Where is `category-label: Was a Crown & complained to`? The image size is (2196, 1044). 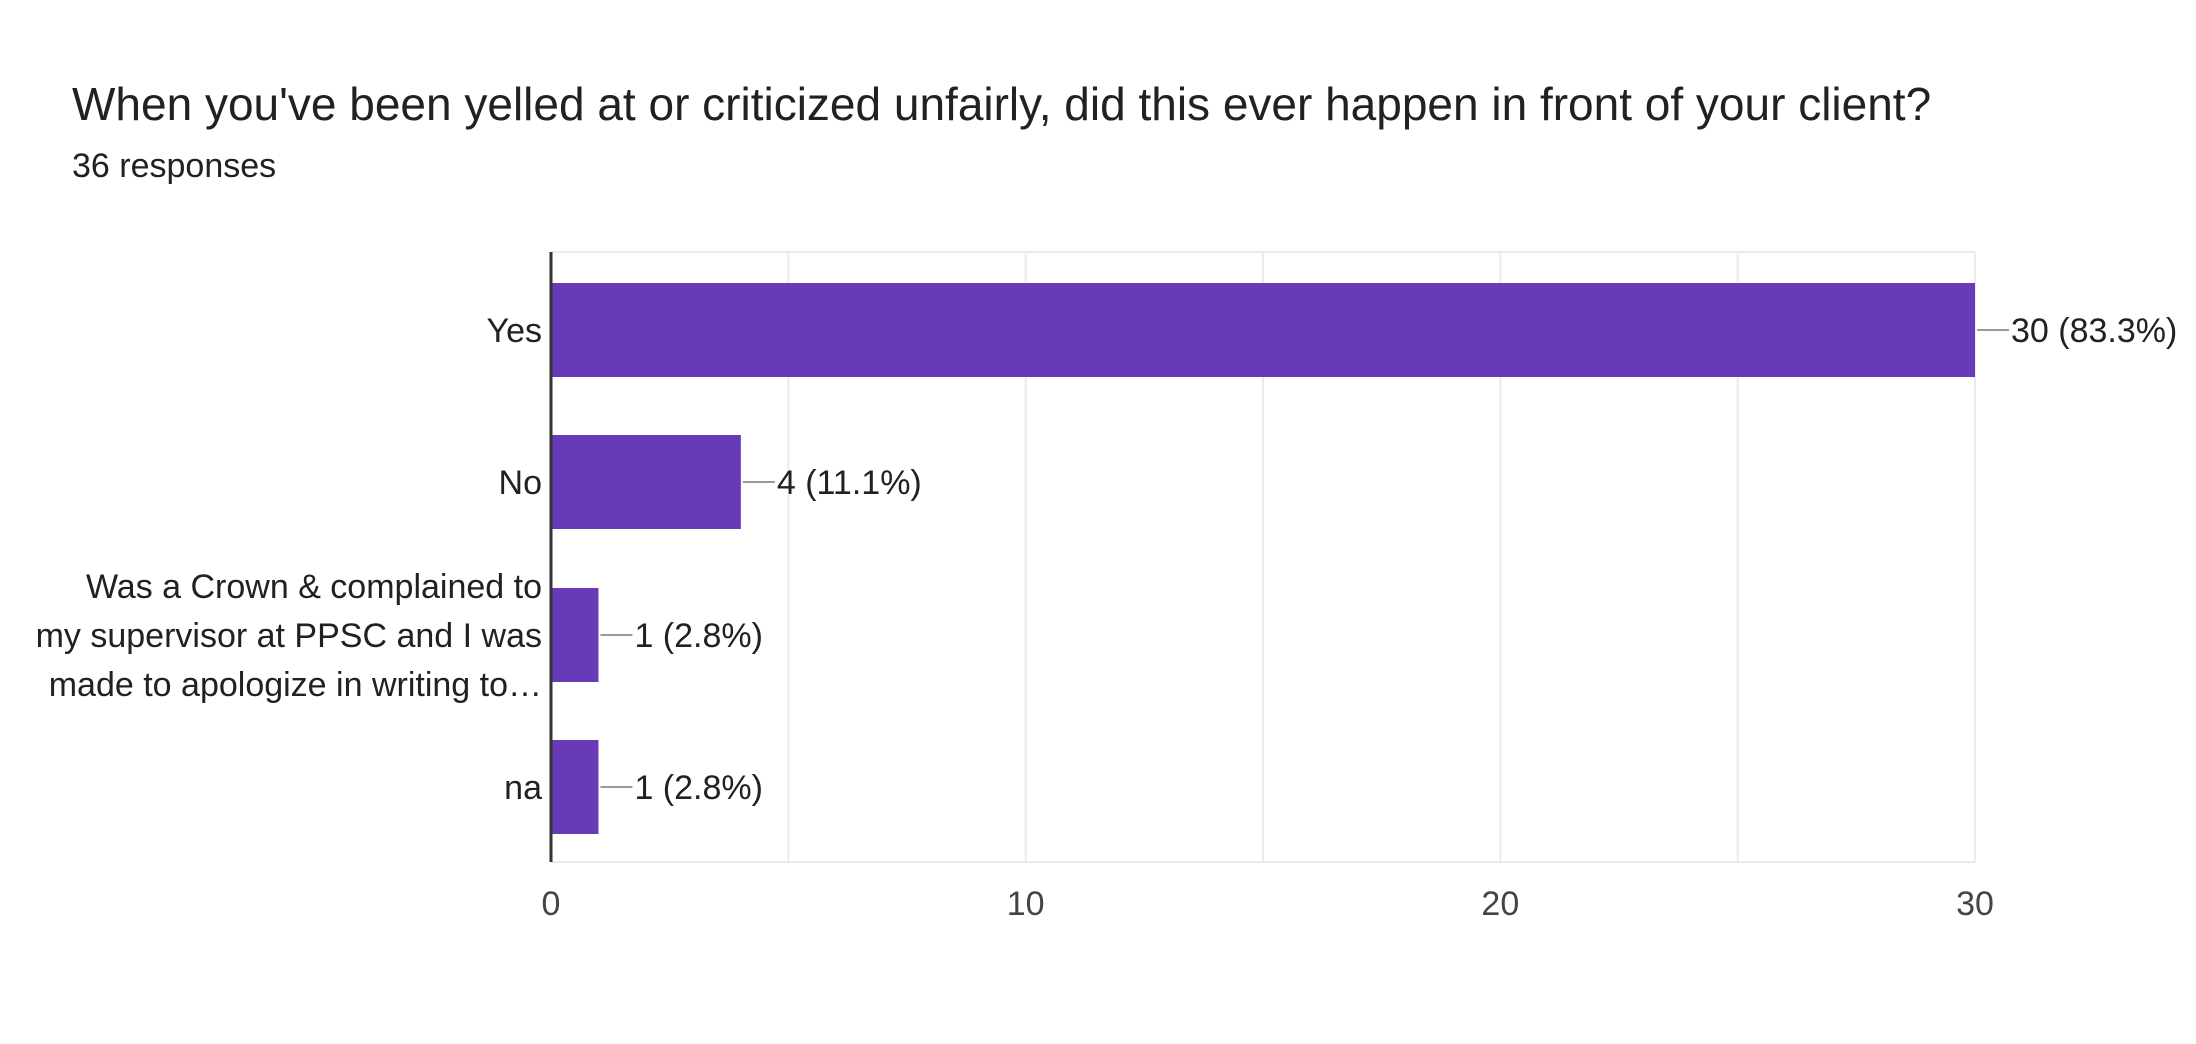 category-label: Was a Crown & complained to is located at coordinates (314, 587).